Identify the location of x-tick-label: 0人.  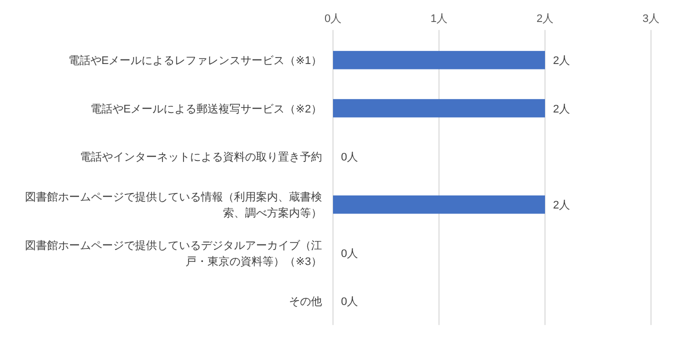
(333, 19).